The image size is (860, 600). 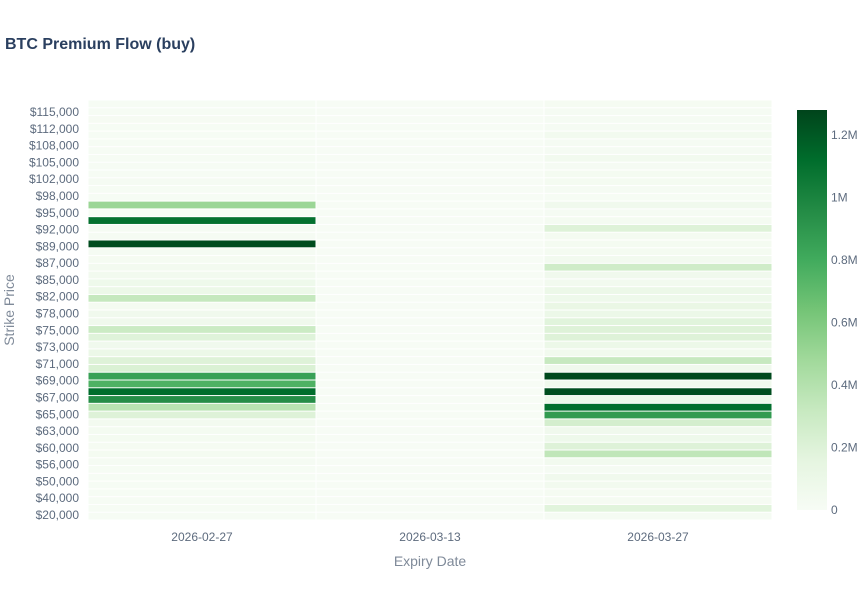 I want to click on colorbar-tick-label: 0.8M, so click(x=844, y=260).